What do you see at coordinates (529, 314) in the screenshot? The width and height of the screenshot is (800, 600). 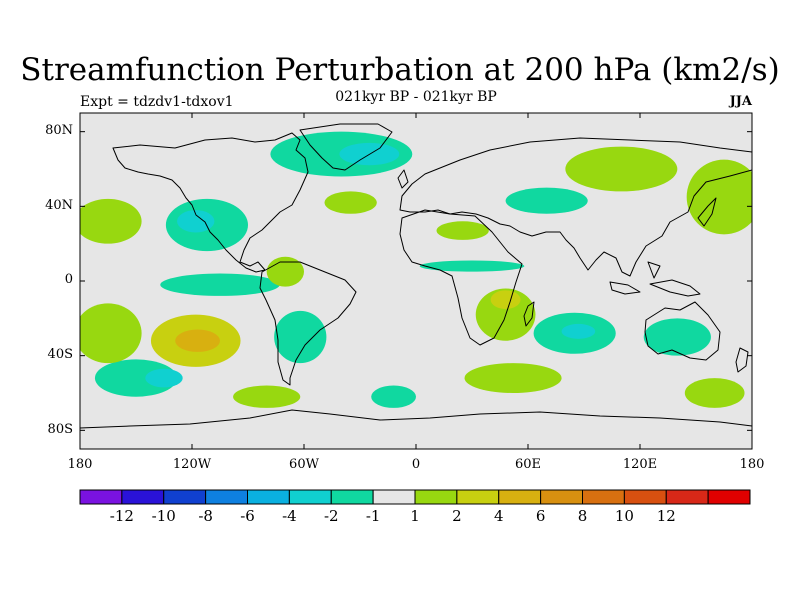 I see `coastline-madagascar` at bounding box center [529, 314].